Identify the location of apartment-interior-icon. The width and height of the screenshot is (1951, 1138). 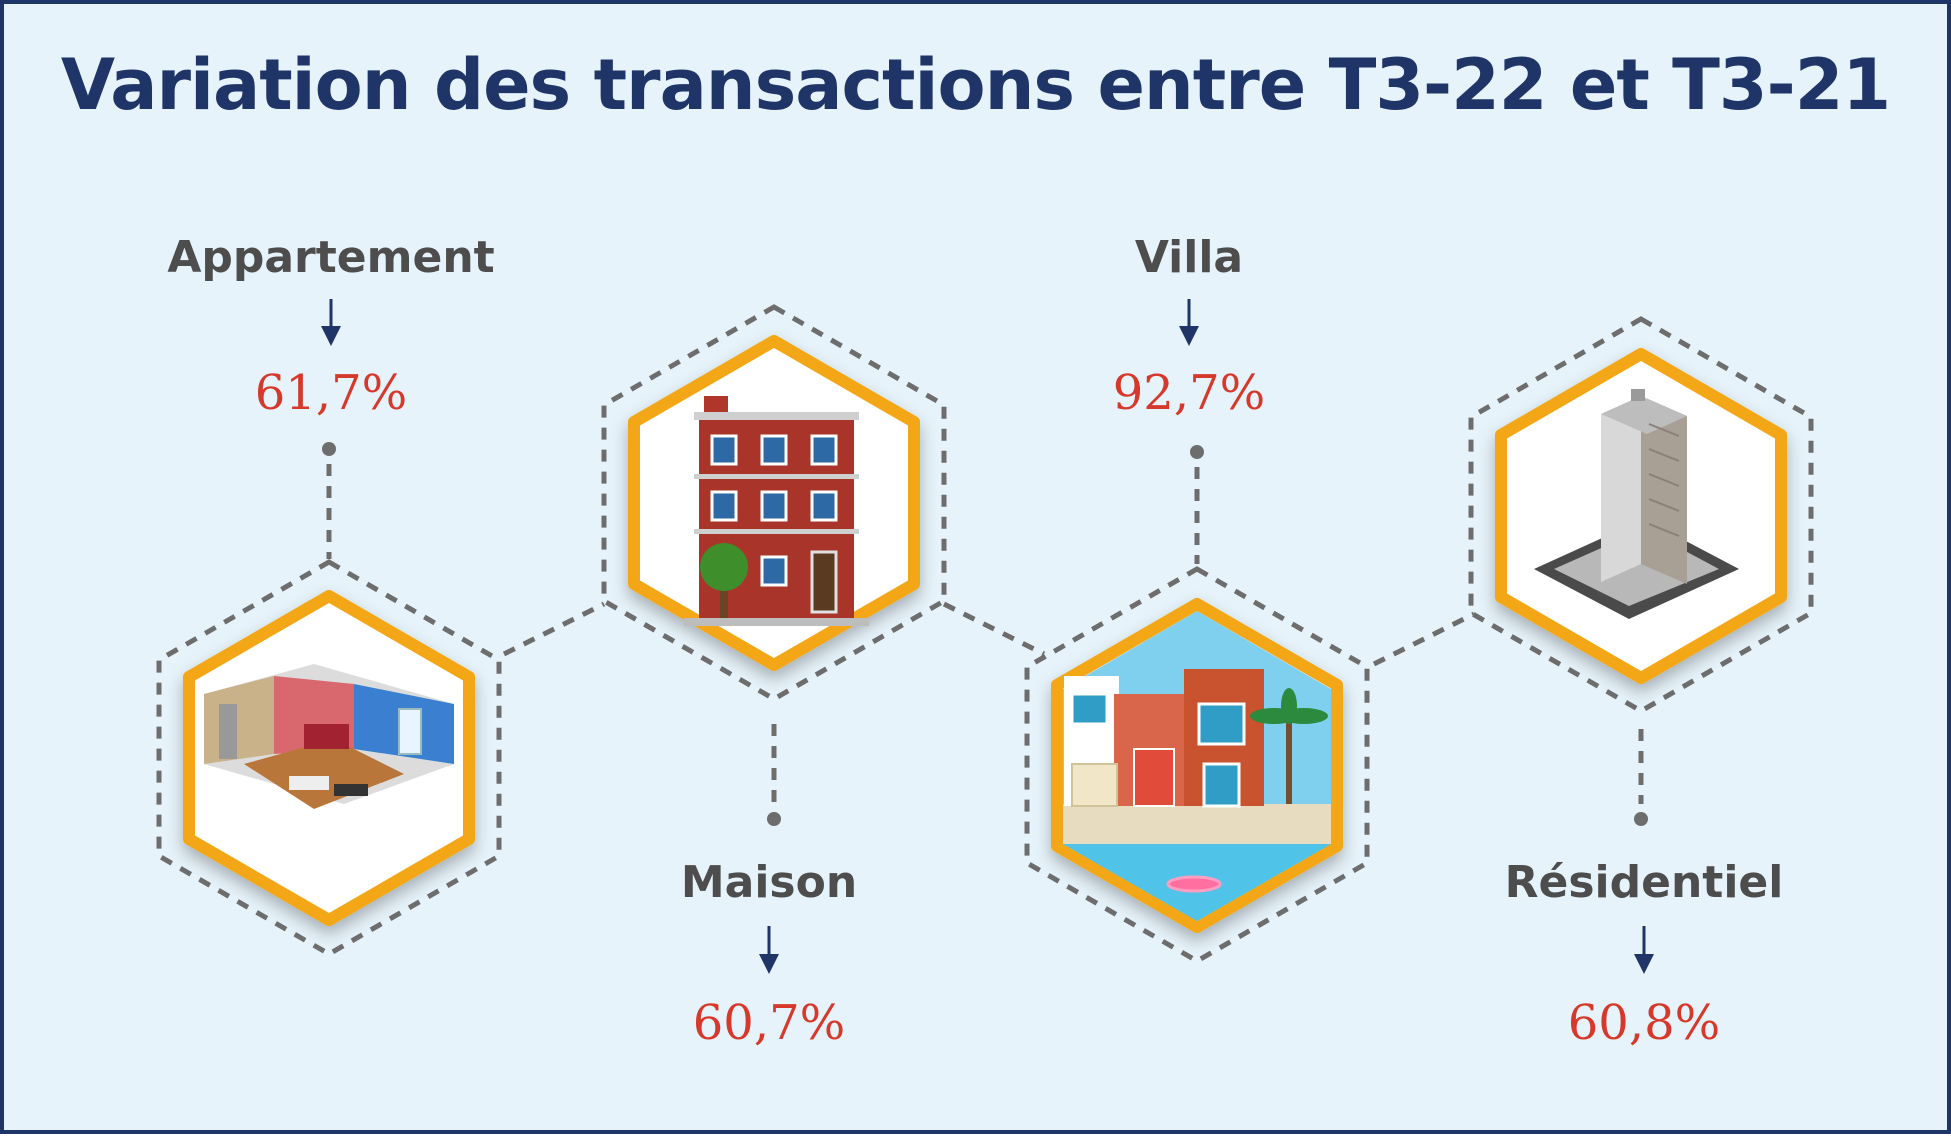
(329, 736).